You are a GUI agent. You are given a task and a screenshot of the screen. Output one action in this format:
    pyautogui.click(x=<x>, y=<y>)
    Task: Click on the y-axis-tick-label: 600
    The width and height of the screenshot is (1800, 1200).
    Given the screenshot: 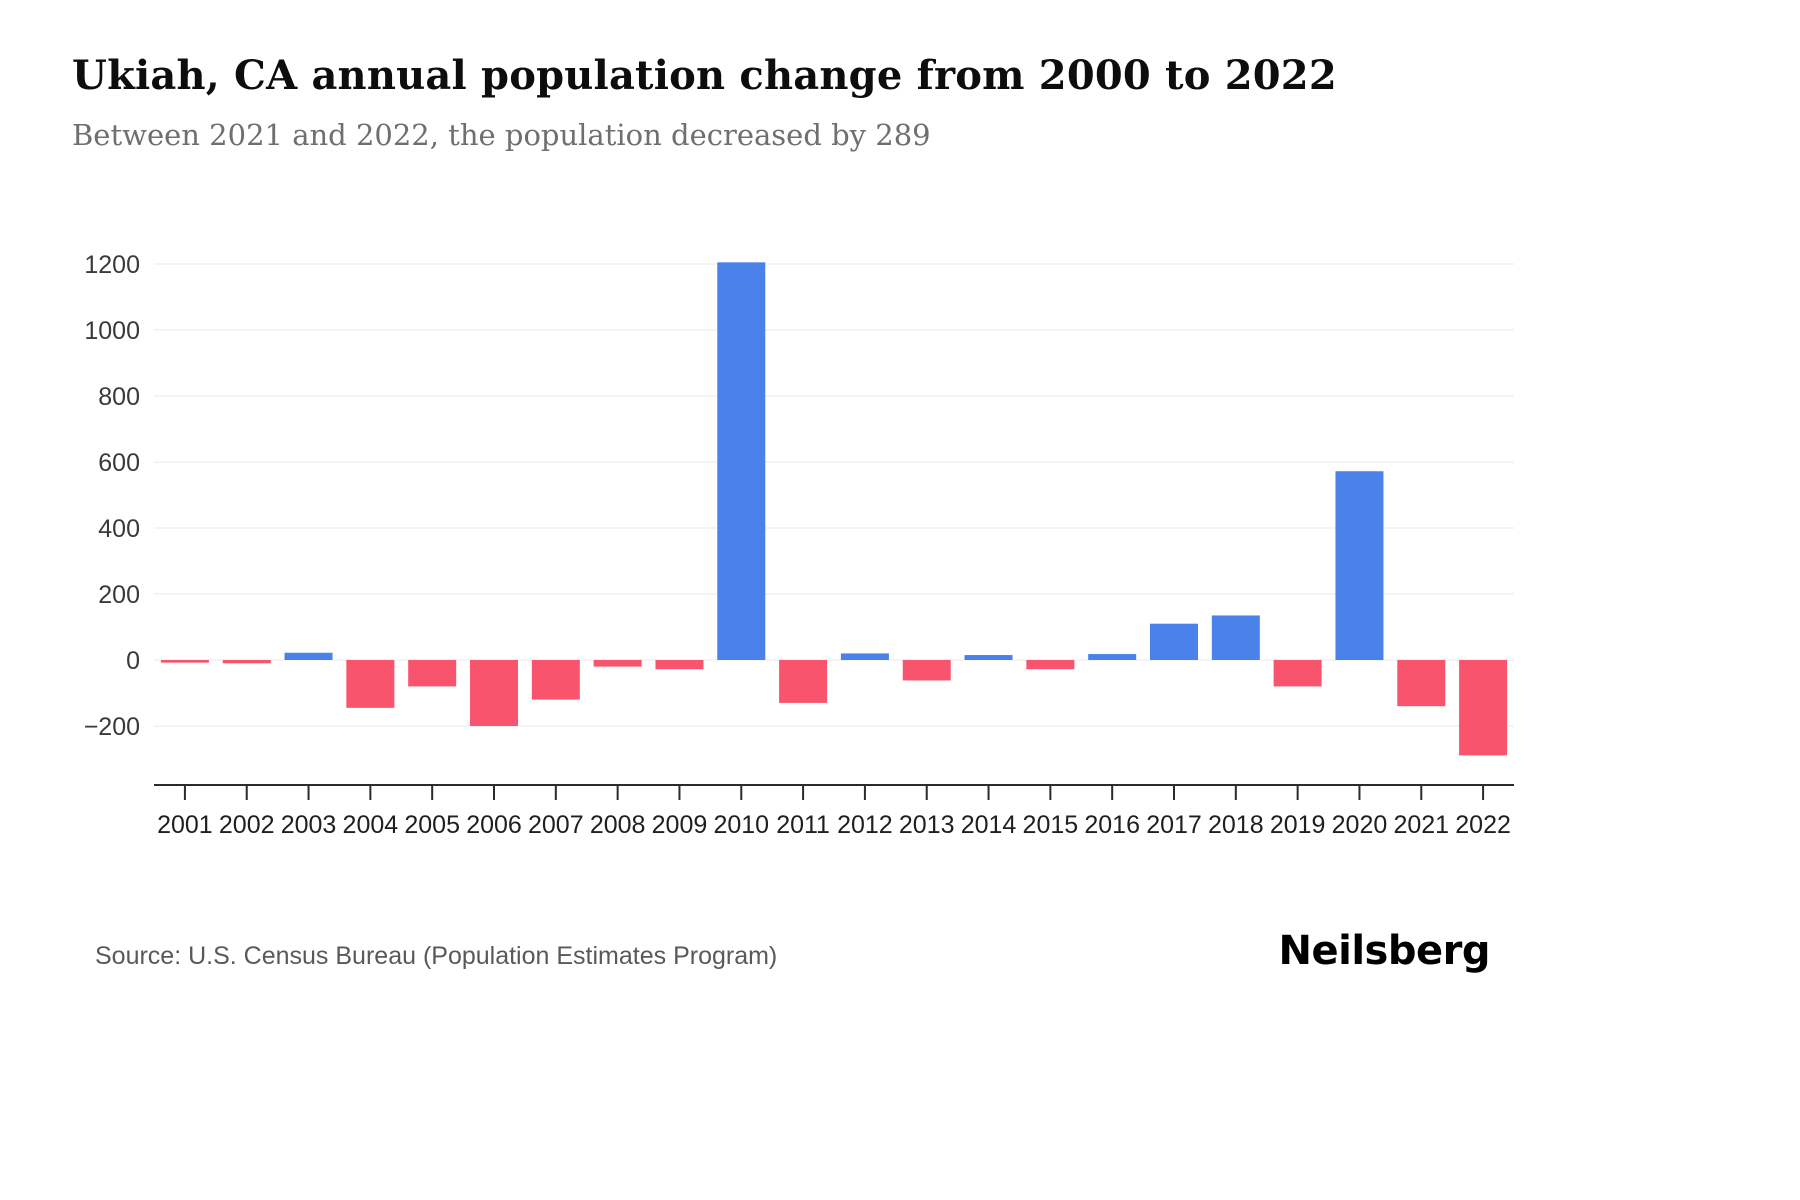 What is the action you would take?
    pyautogui.click(x=119, y=463)
    